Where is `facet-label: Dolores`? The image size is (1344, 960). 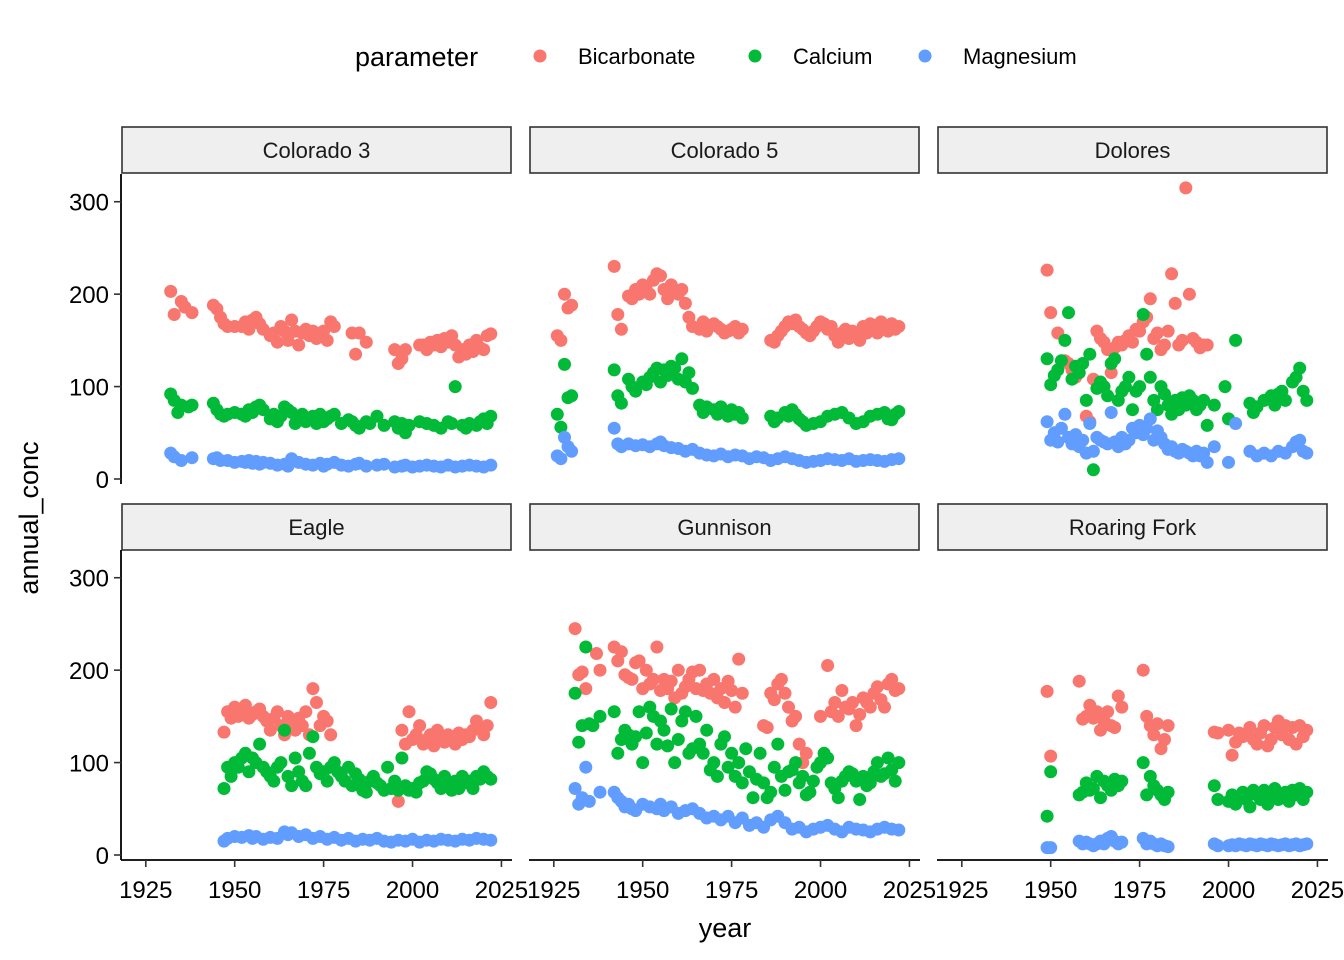 facet-label: Dolores is located at coordinates (1133, 150).